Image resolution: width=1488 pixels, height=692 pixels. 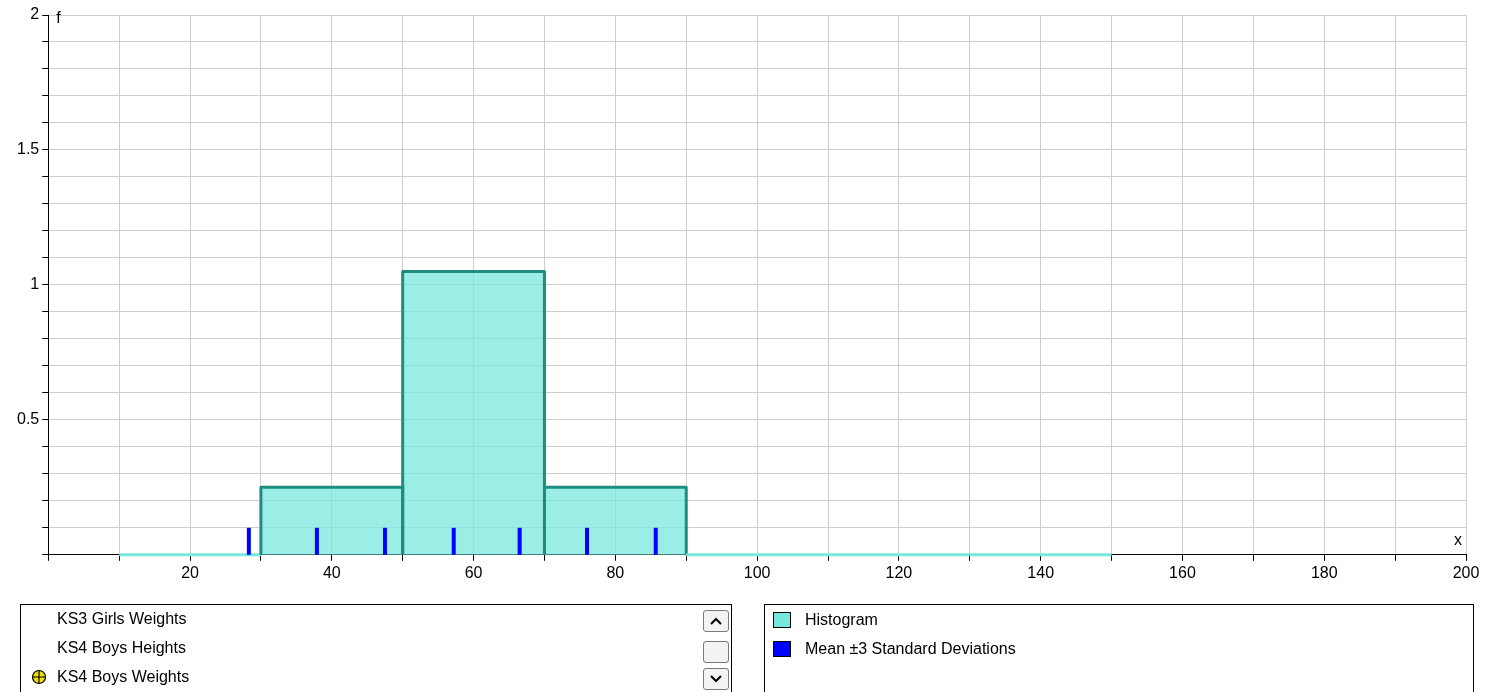 What do you see at coordinates (28, 419) in the screenshot?
I see `y-tick-label: 0.5` at bounding box center [28, 419].